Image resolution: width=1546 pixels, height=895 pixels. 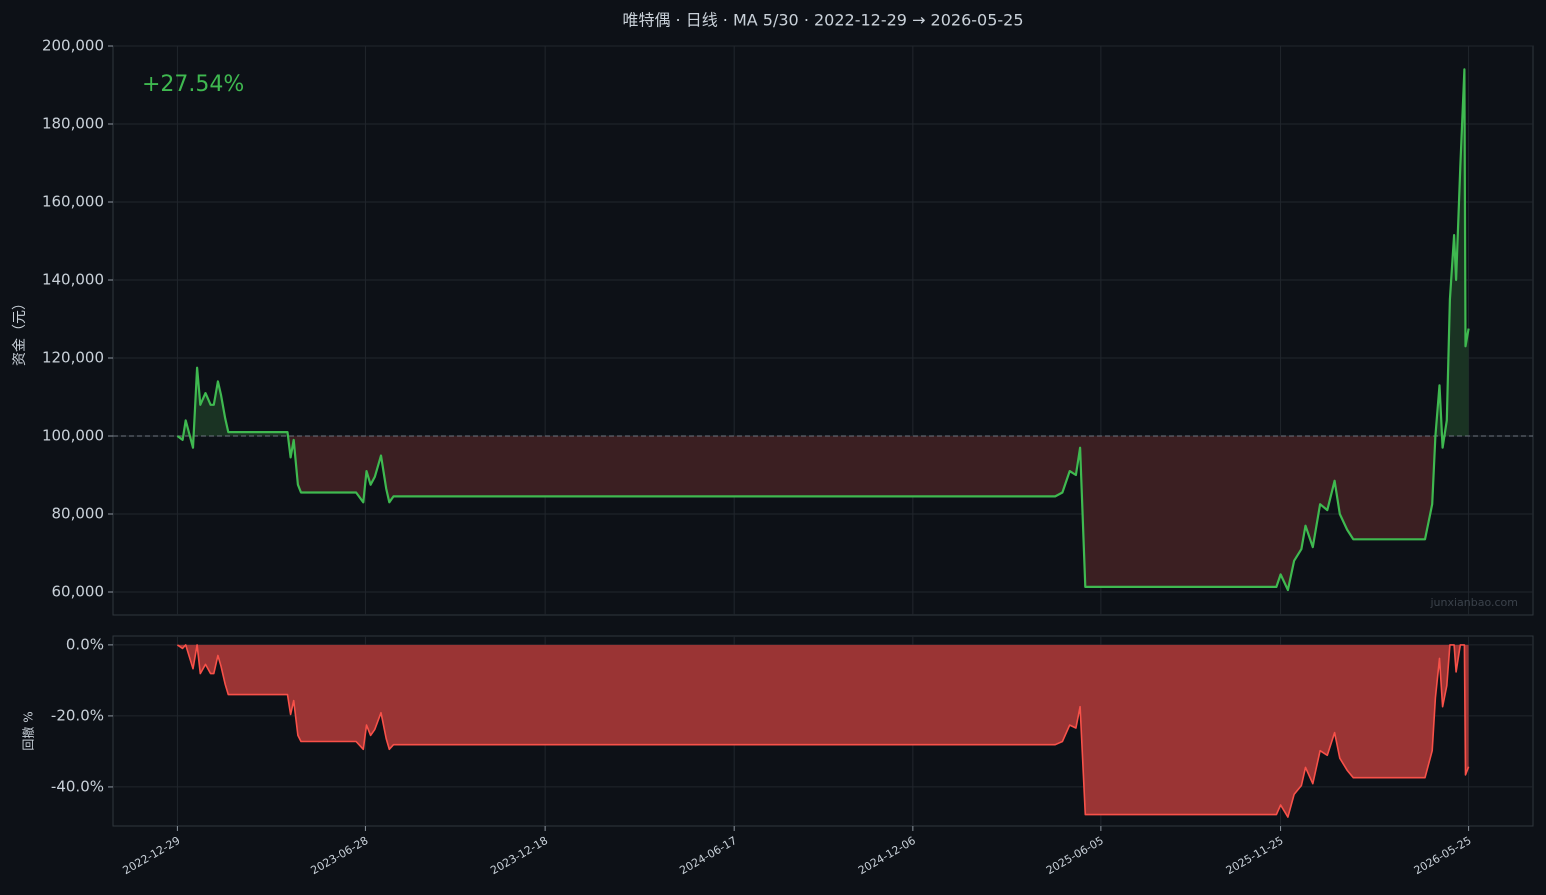 I want to click on y-tick-label: -40.0%, so click(x=77, y=786).